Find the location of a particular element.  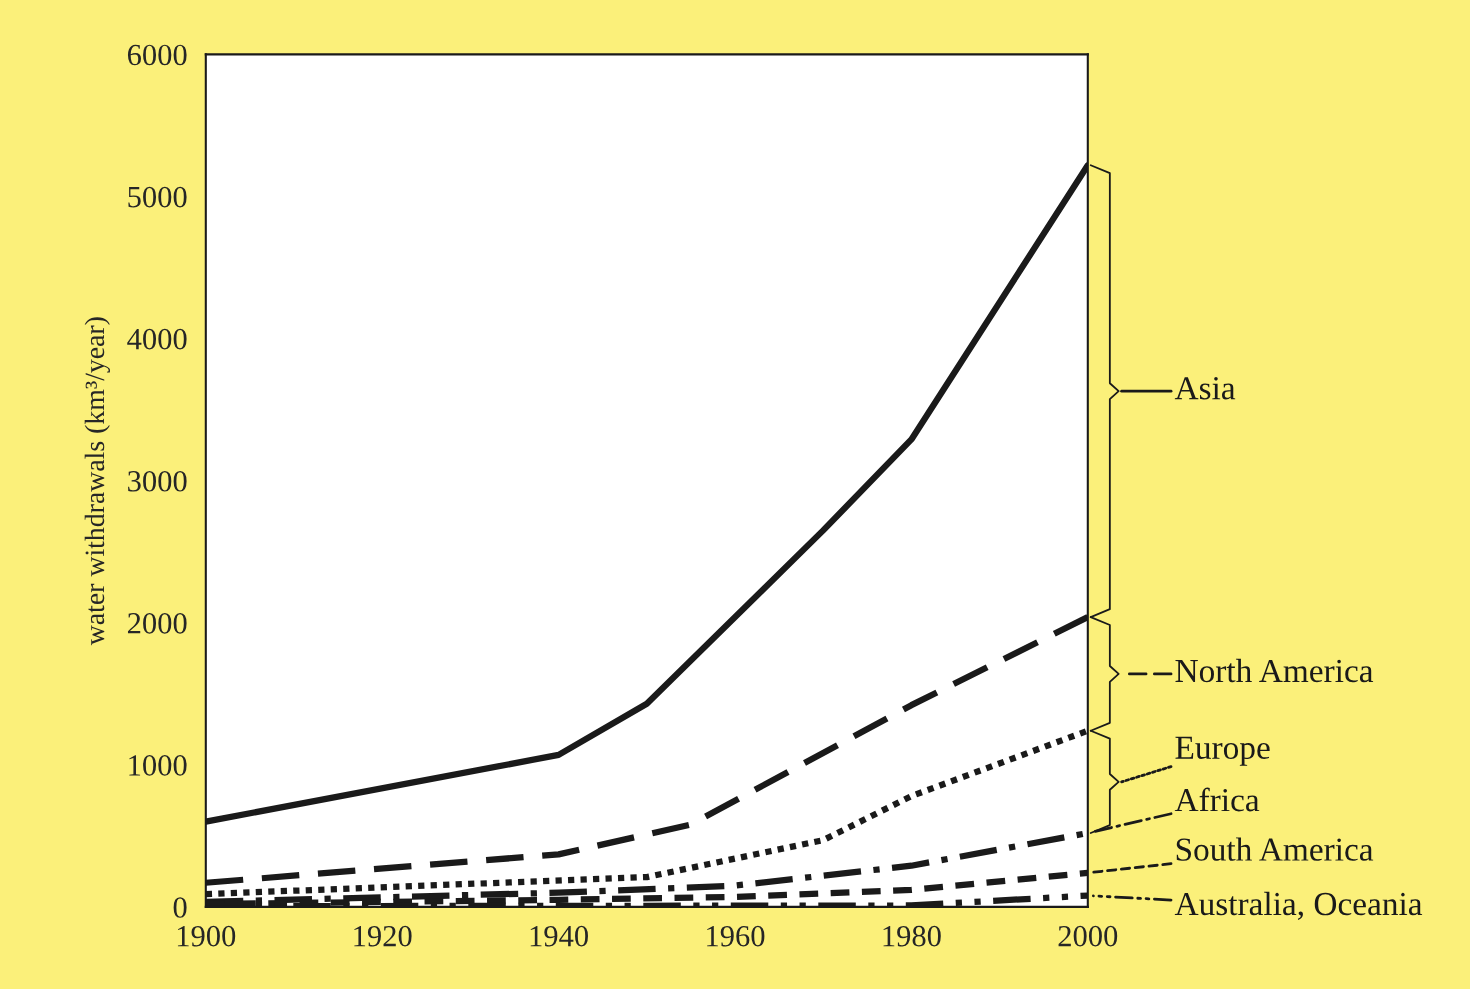

x-tick-label: 1960 is located at coordinates (736, 936).